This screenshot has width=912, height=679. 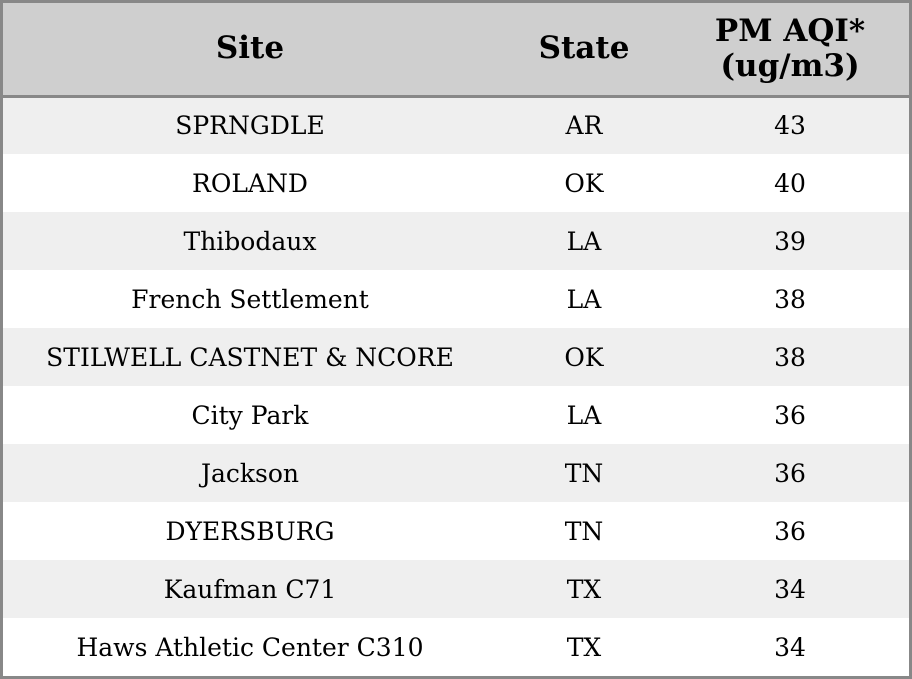 What do you see at coordinates (250, 183) in the screenshot?
I see `cell-site: ROLAND` at bounding box center [250, 183].